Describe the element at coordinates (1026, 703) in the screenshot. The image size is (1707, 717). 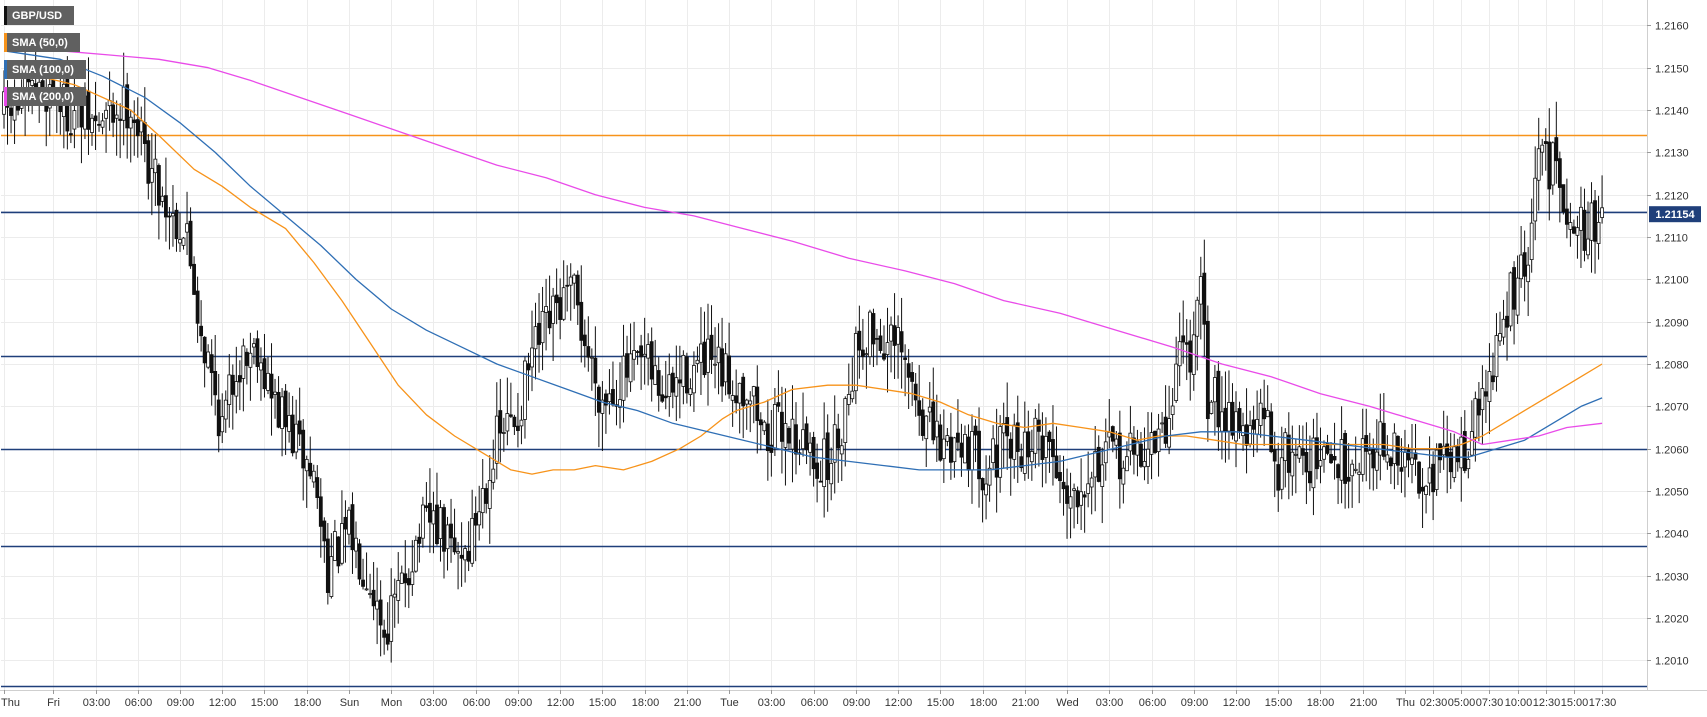
I see `x-tick-label: 21:00` at that location.